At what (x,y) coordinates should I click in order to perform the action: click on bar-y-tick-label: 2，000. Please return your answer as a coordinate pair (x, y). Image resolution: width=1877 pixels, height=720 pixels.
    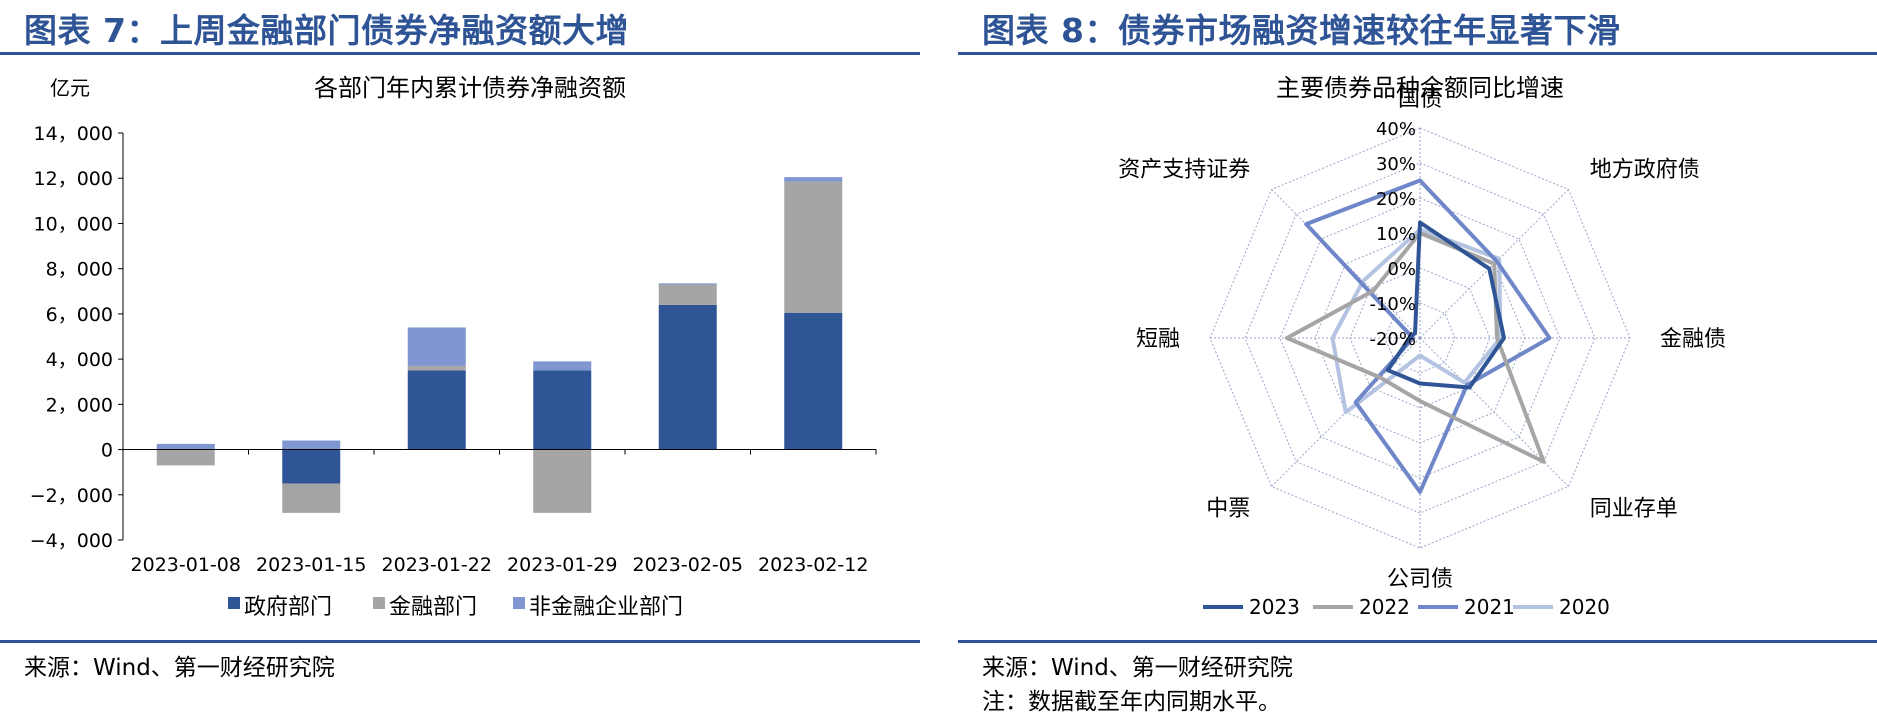
    Looking at the image, I should click on (79, 405).